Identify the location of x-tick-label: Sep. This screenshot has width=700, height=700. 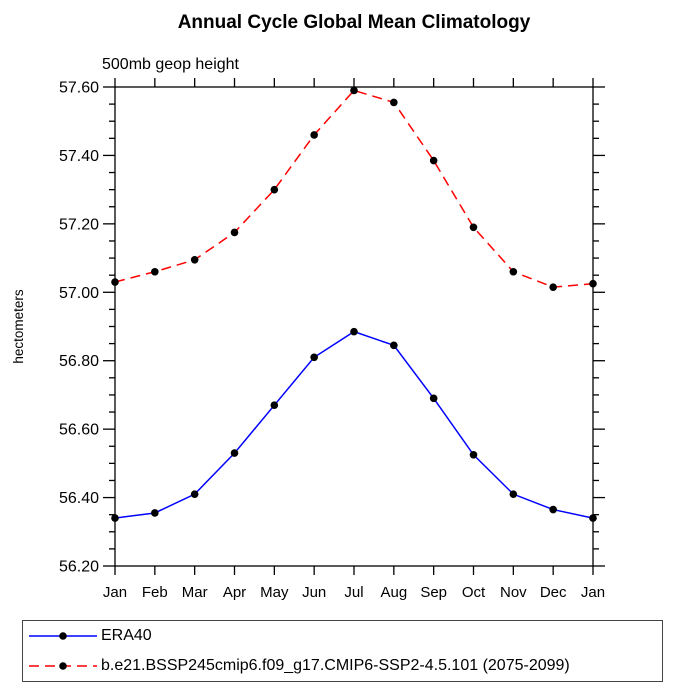
(433, 592).